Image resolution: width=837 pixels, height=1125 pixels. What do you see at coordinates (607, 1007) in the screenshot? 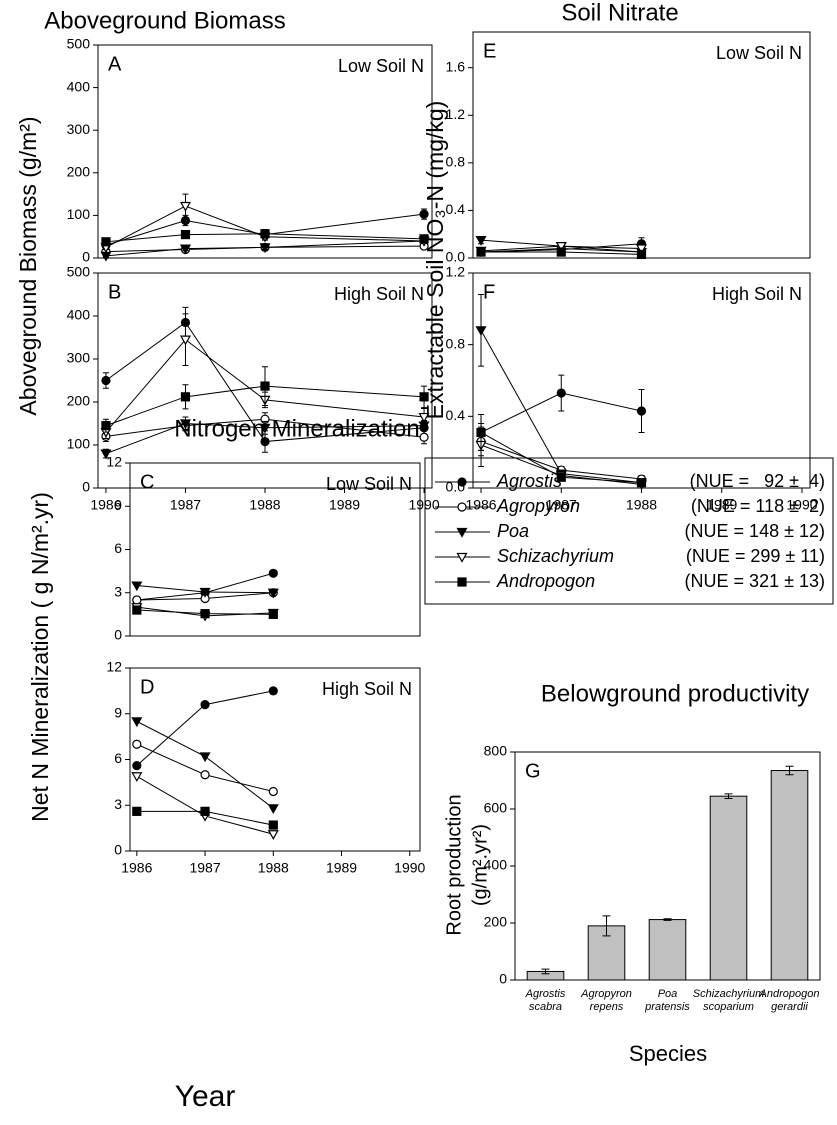
I see `x-tick-label: repens` at bounding box center [607, 1007].